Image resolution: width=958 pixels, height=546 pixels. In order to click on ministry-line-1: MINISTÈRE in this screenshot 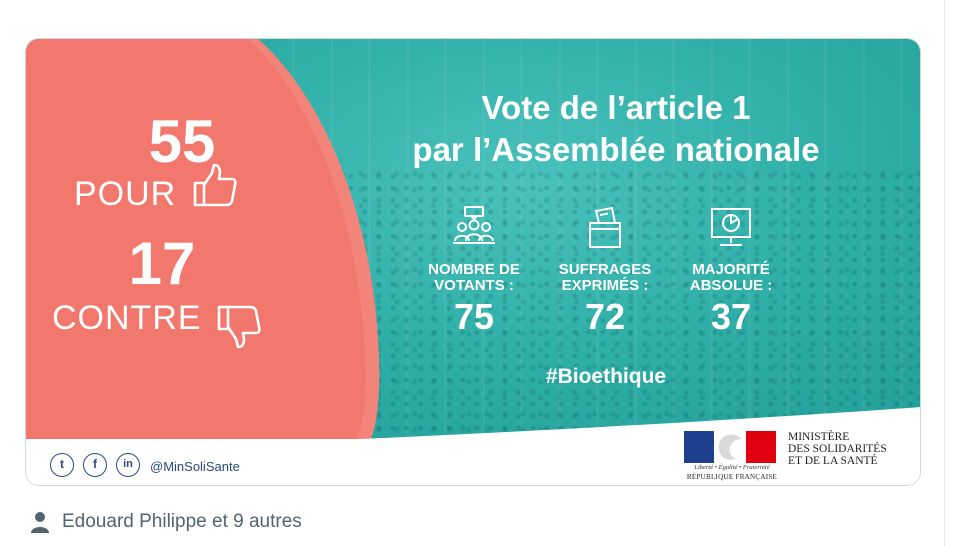, I will do `click(819, 437)`.